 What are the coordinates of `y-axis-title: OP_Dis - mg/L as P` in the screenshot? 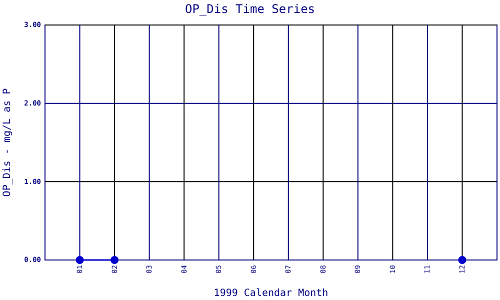 It's located at (7, 142).